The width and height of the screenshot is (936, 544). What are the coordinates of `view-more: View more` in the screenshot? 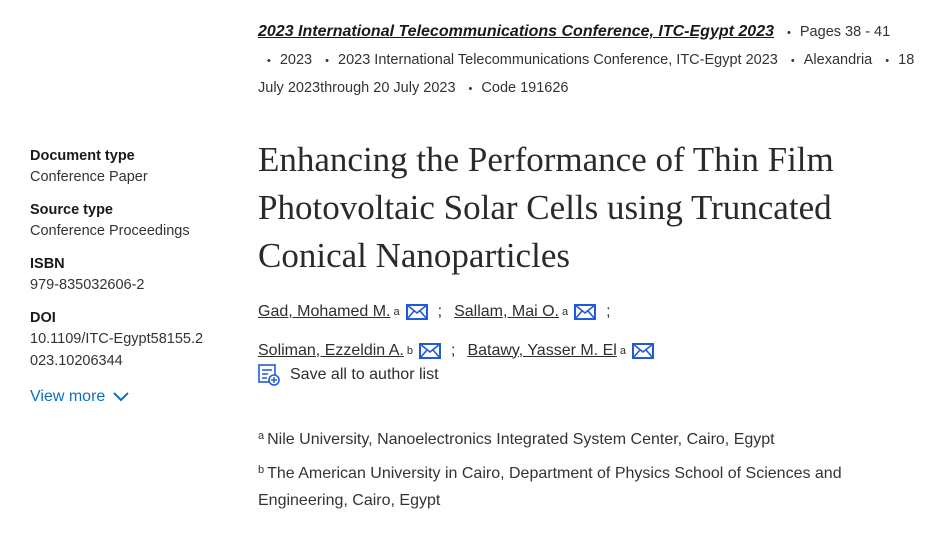 It's located at (125, 397).